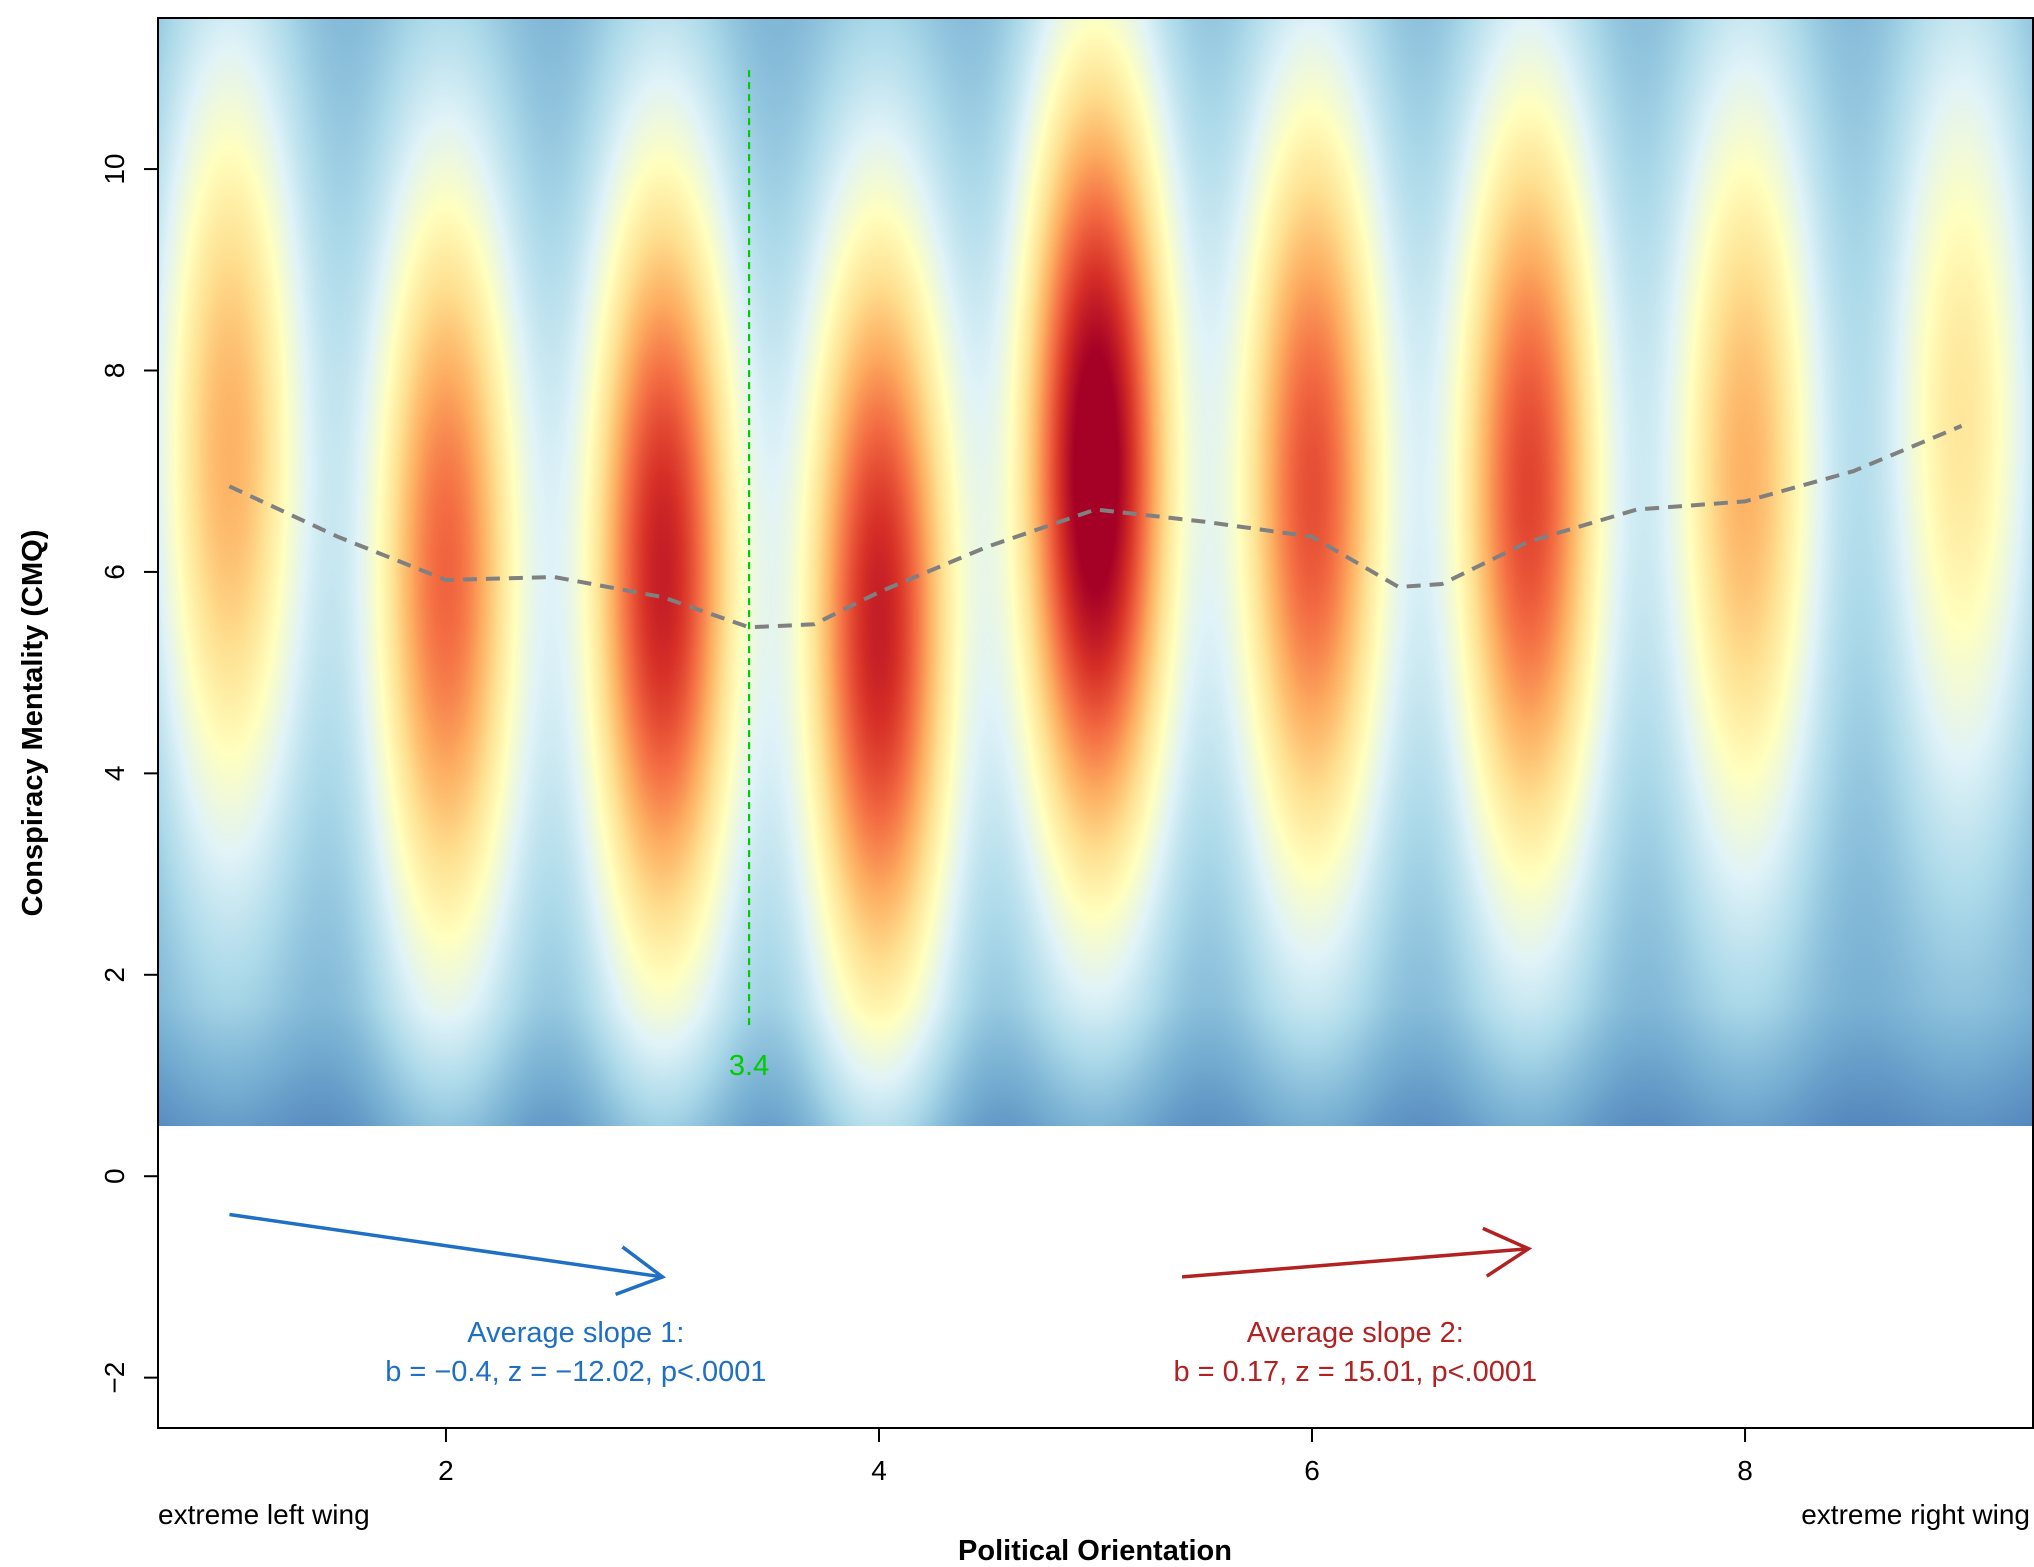 The width and height of the screenshot is (2034, 1567). What do you see at coordinates (33, 723) in the screenshot?
I see `y-axis-title: Conspiracy Mentality (CMQ)` at bounding box center [33, 723].